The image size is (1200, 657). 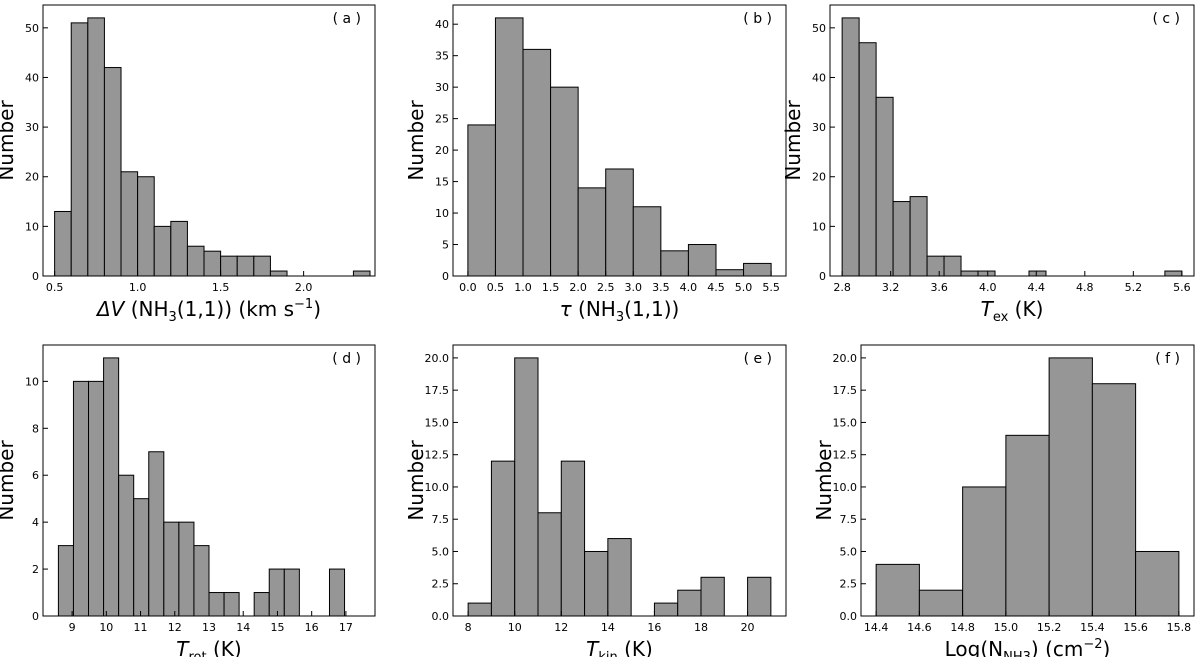 I want to click on panel-label: ( f ), so click(x=1167, y=359).